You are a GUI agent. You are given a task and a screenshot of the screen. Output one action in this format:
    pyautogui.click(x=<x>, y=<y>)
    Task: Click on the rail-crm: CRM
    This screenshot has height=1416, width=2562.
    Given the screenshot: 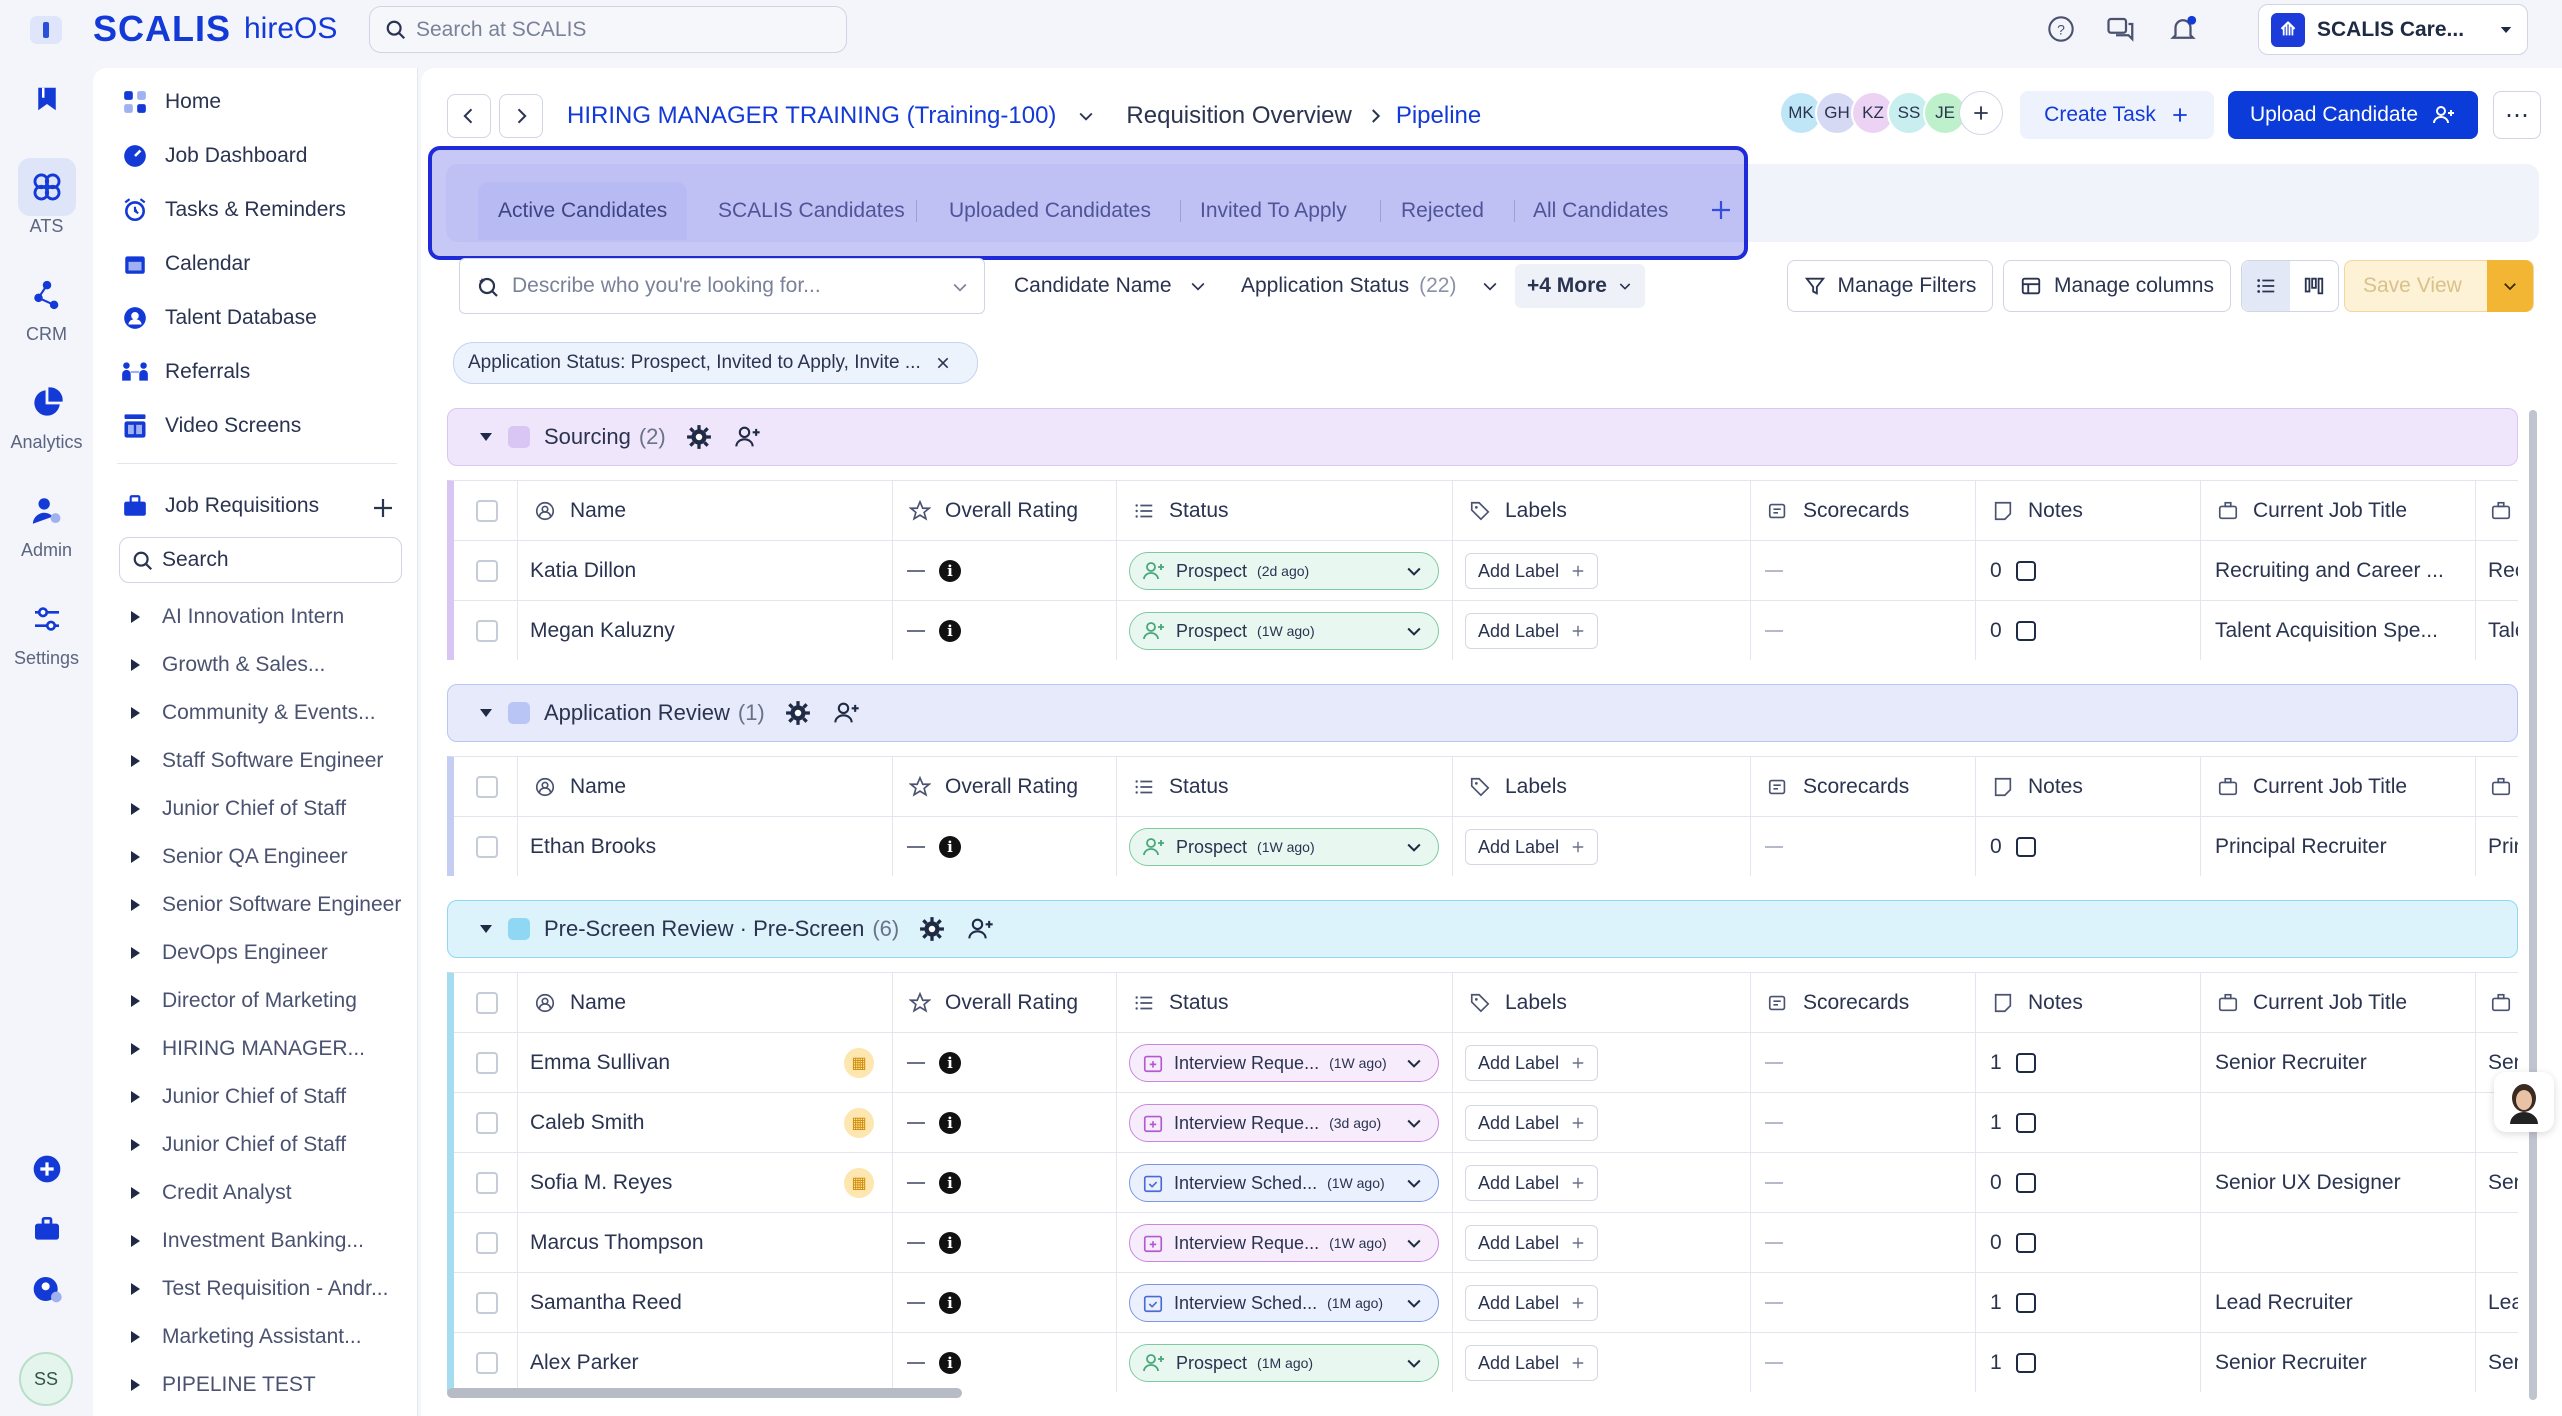 What is the action you would take?
    pyautogui.click(x=46, y=305)
    